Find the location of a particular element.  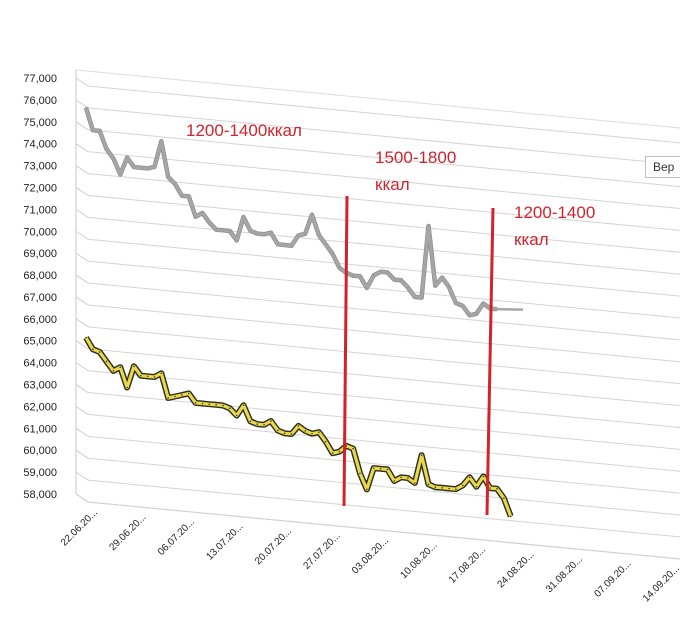

y-tick-label: 77,000 is located at coordinates (40, 79).